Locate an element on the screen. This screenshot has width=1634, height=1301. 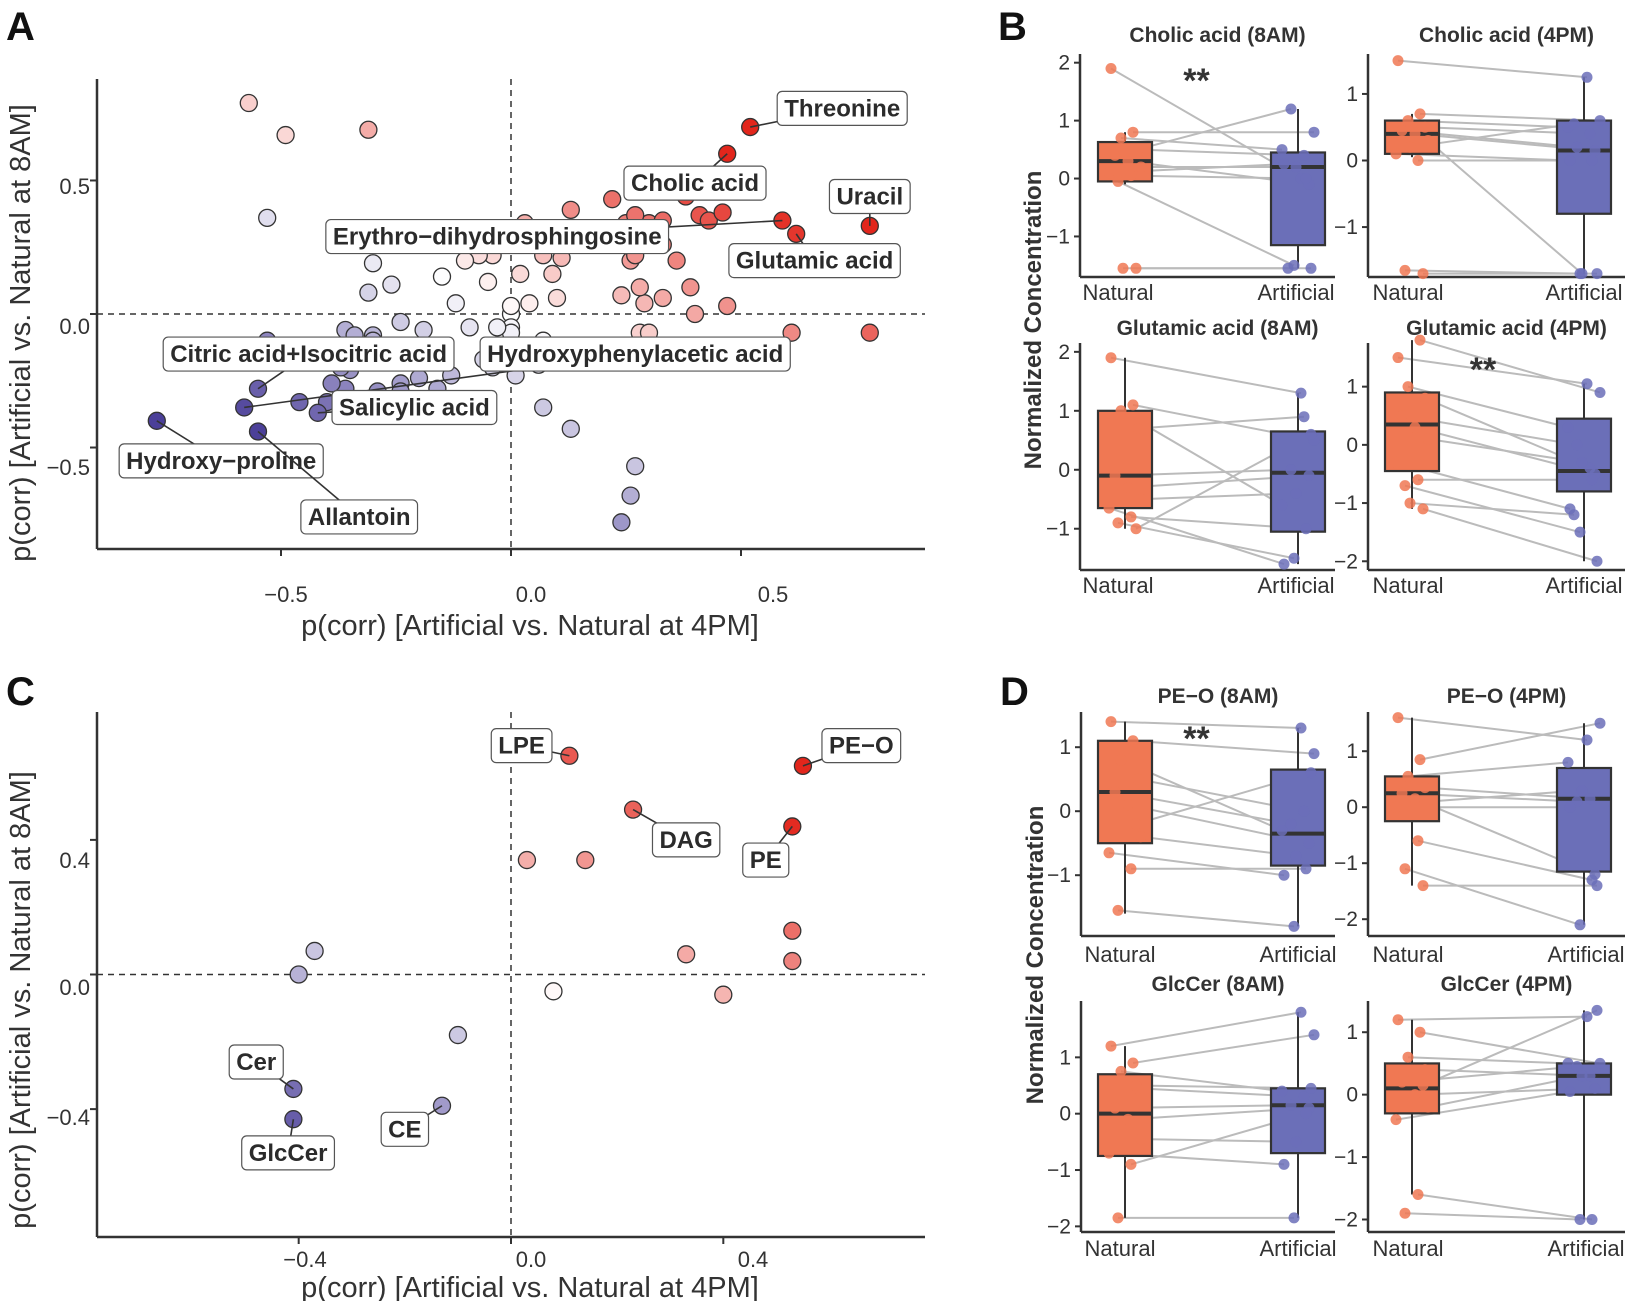
box-panel-title: Glutamic acid (4PM) is located at coordinates (1506, 328).